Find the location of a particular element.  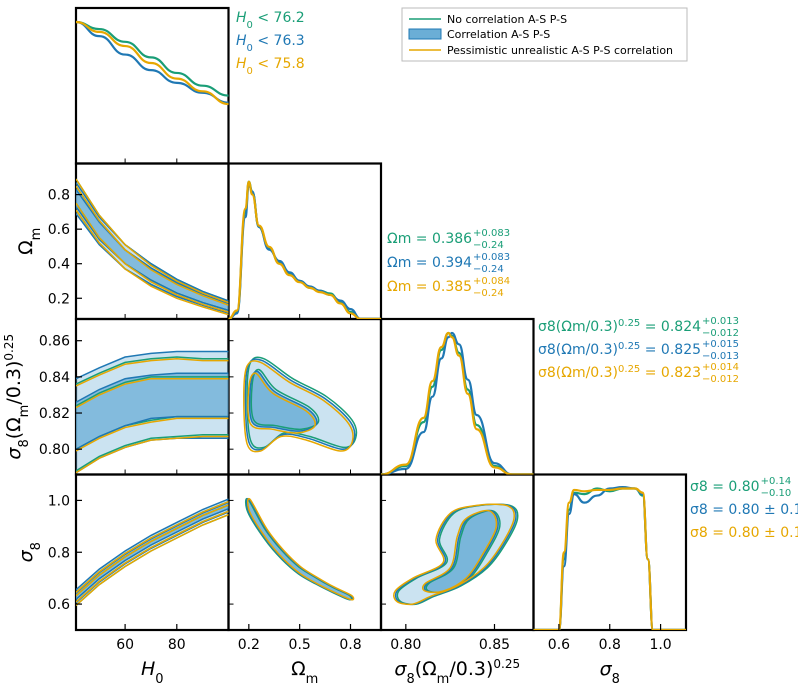

band-edge-S8_vs_H0-pessimistic-68-hi is located at coordinates (152, 393).